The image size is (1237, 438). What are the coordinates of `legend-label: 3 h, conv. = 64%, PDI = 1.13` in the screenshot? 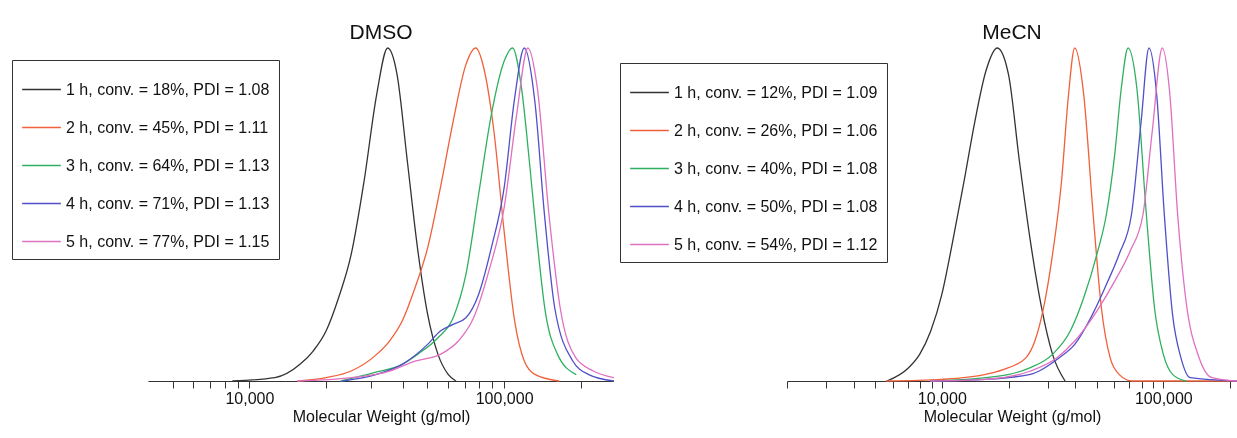 It's located at (168, 165).